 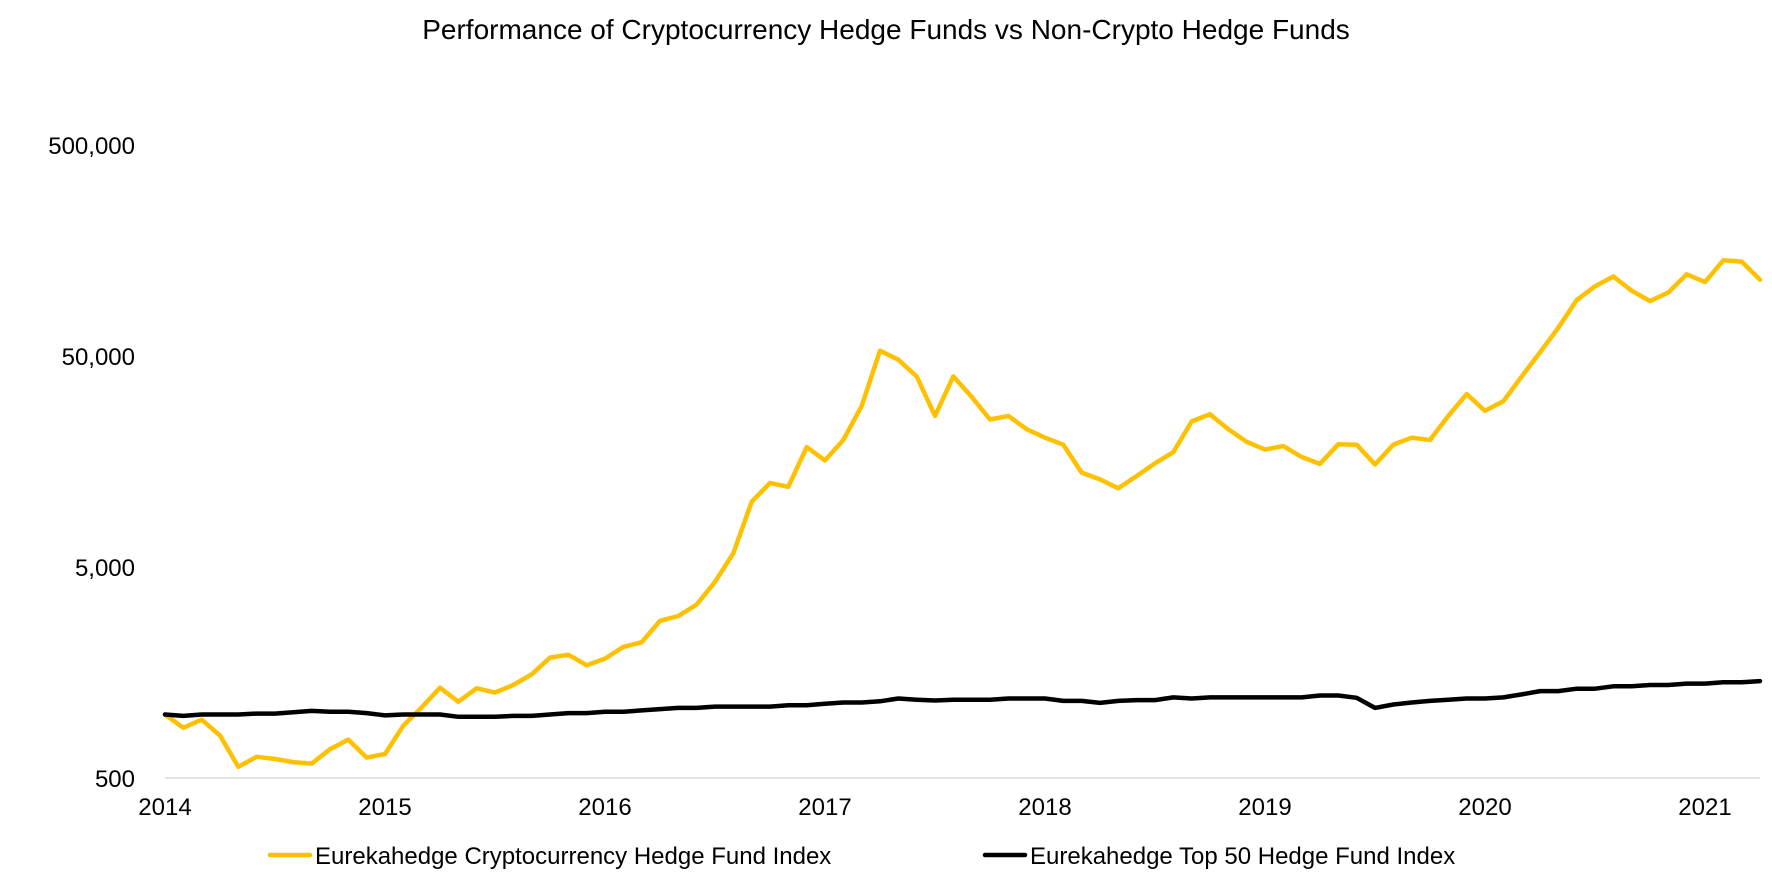 I want to click on y-tick-label: 500, so click(x=115, y=779).